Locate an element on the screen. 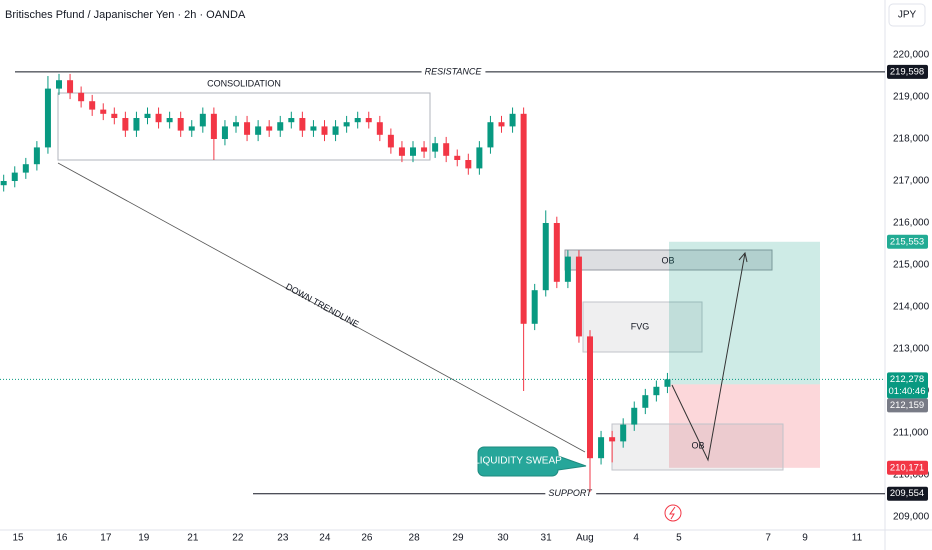 This screenshot has height=550, width=932. resistance-label: RESISTANCE is located at coordinates (454, 71).